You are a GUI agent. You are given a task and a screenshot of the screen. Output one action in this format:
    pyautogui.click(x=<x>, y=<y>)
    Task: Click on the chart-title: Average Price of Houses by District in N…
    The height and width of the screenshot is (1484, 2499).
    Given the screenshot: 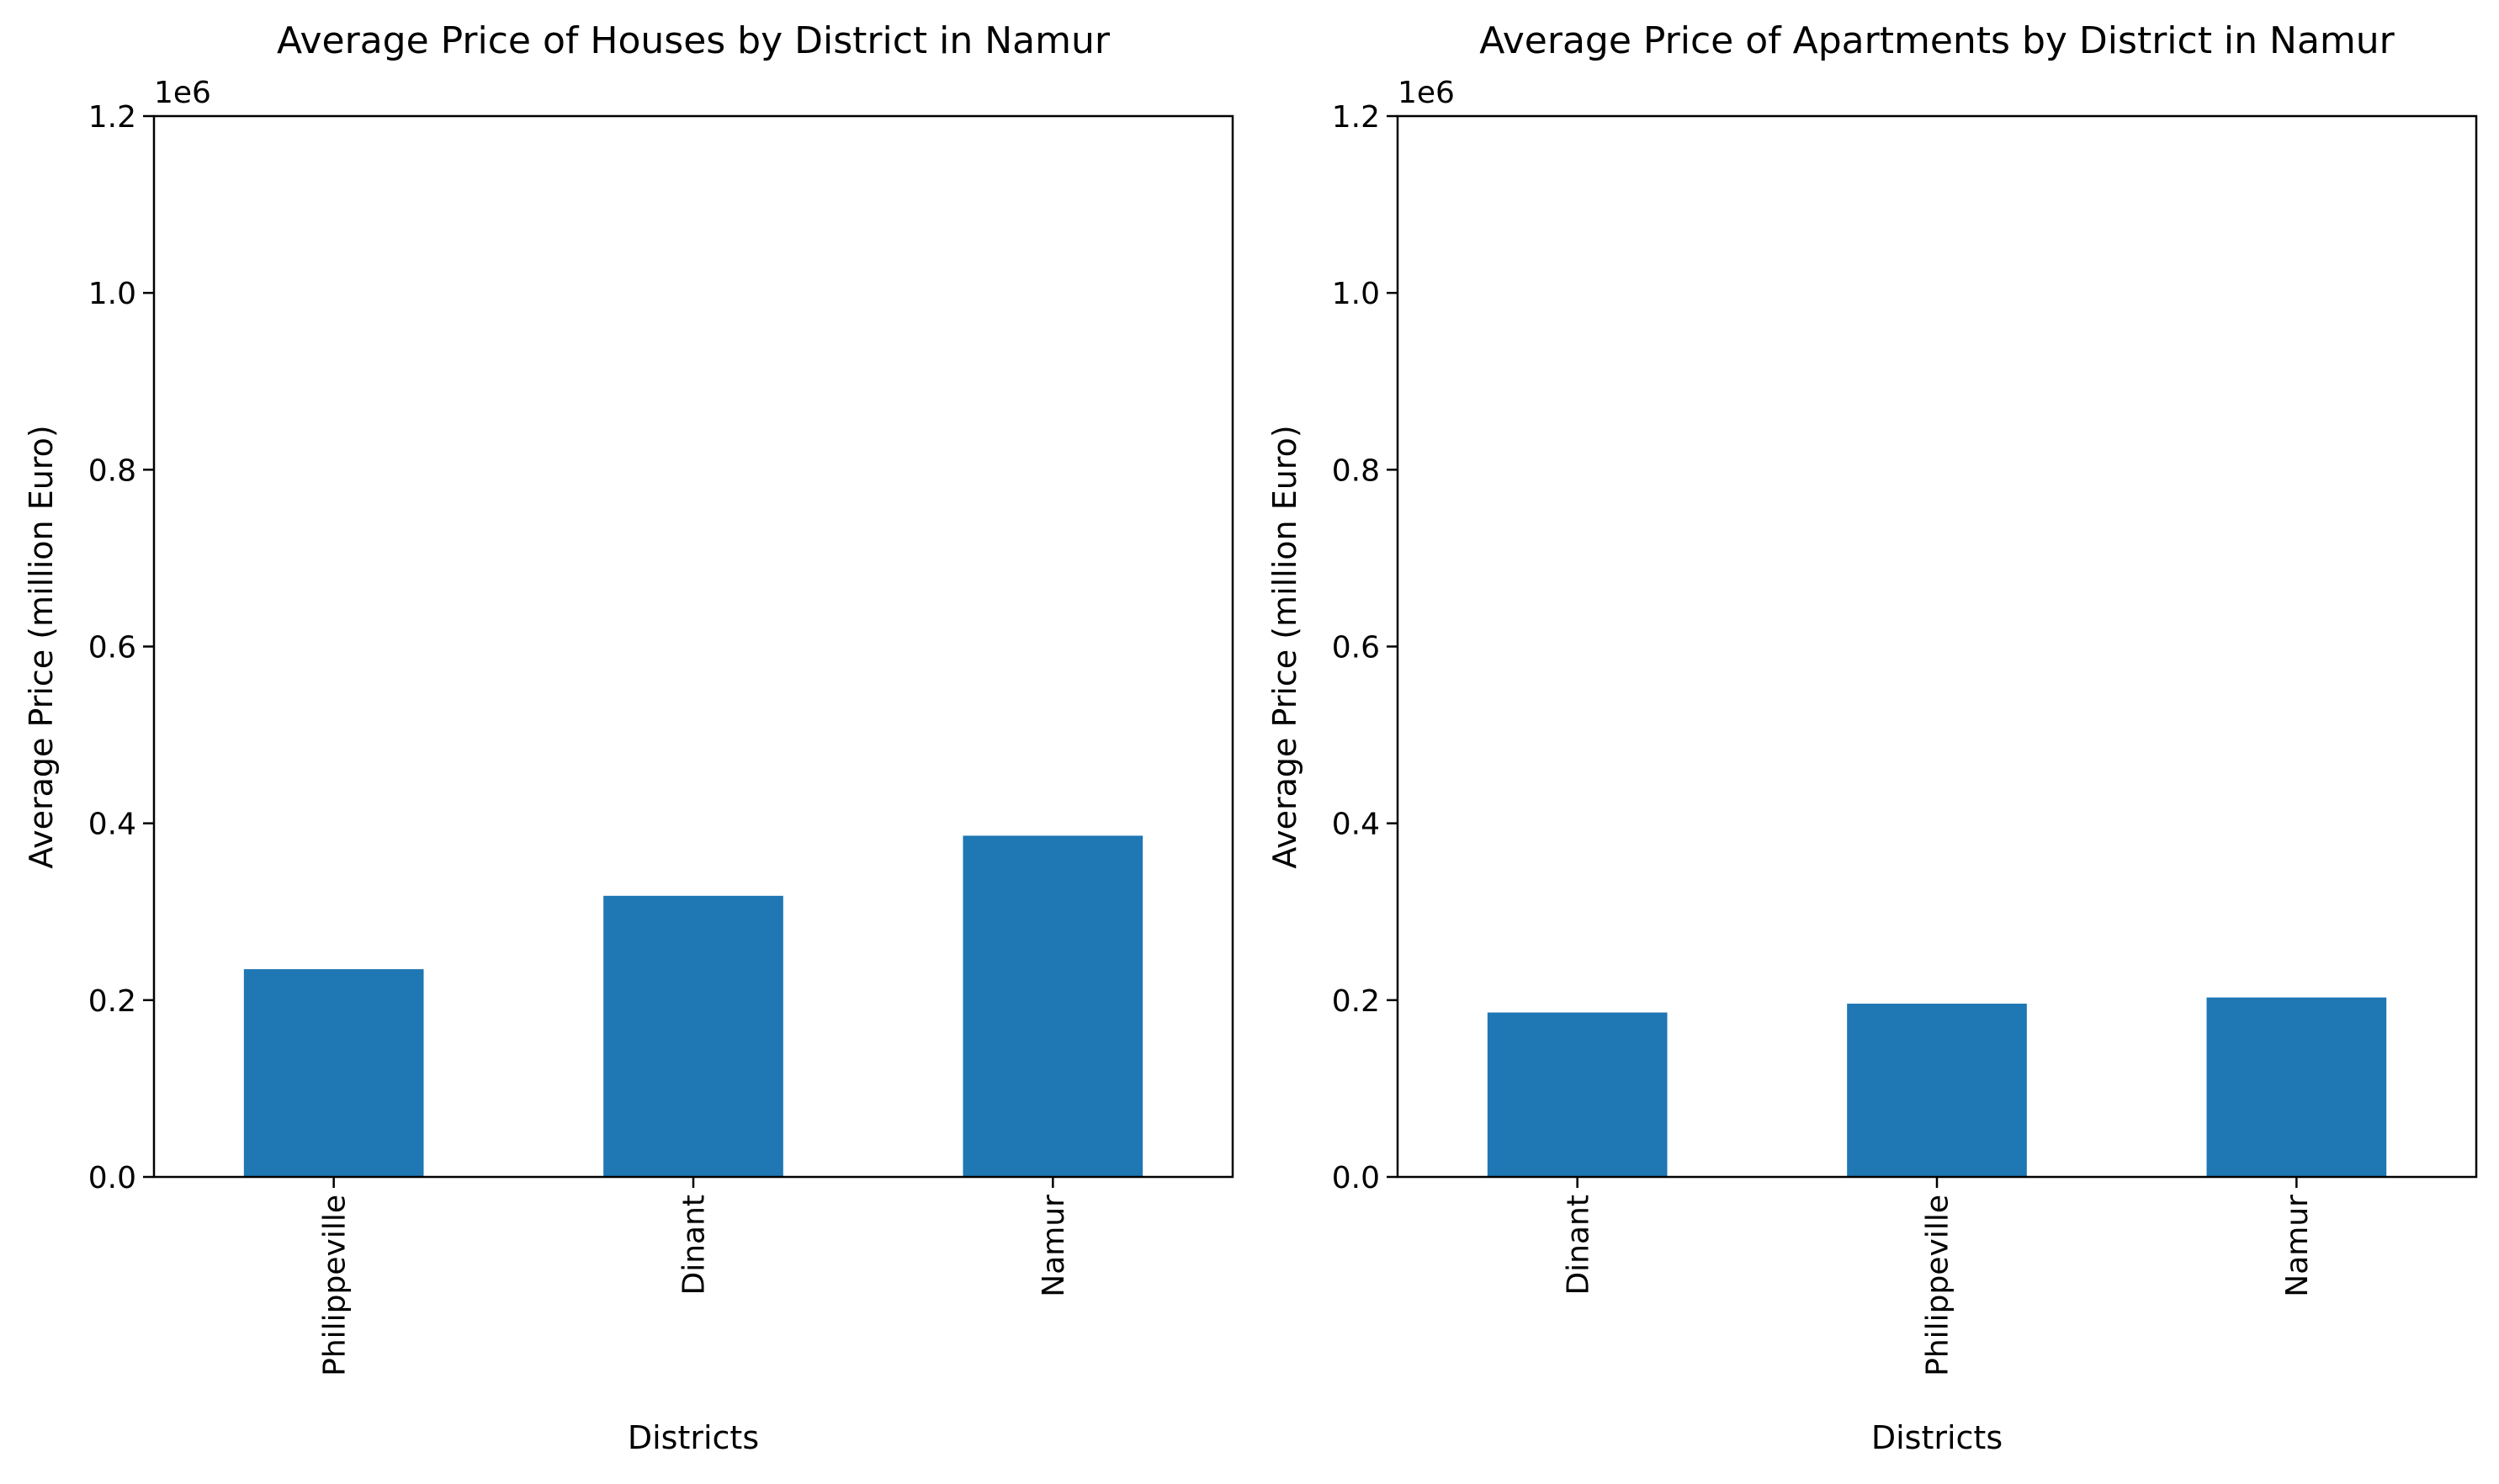 What is the action you would take?
    pyautogui.click(x=694, y=40)
    